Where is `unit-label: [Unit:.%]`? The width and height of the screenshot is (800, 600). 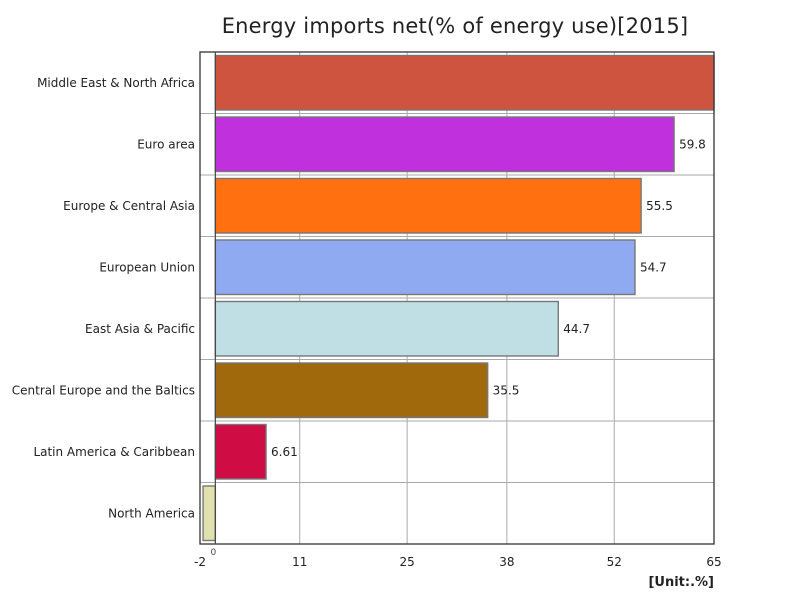 unit-label: [Unit:.%] is located at coordinates (681, 582).